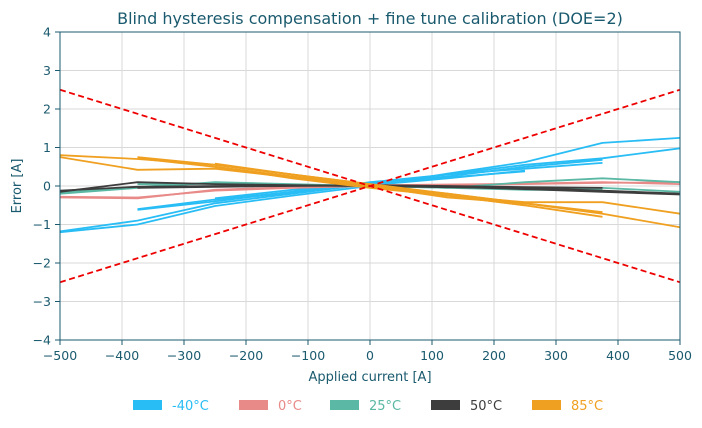 The height and width of the screenshot is (428, 702). Describe the element at coordinates (122, 355) in the screenshot. I see `x-tick-label: −400` at that location.